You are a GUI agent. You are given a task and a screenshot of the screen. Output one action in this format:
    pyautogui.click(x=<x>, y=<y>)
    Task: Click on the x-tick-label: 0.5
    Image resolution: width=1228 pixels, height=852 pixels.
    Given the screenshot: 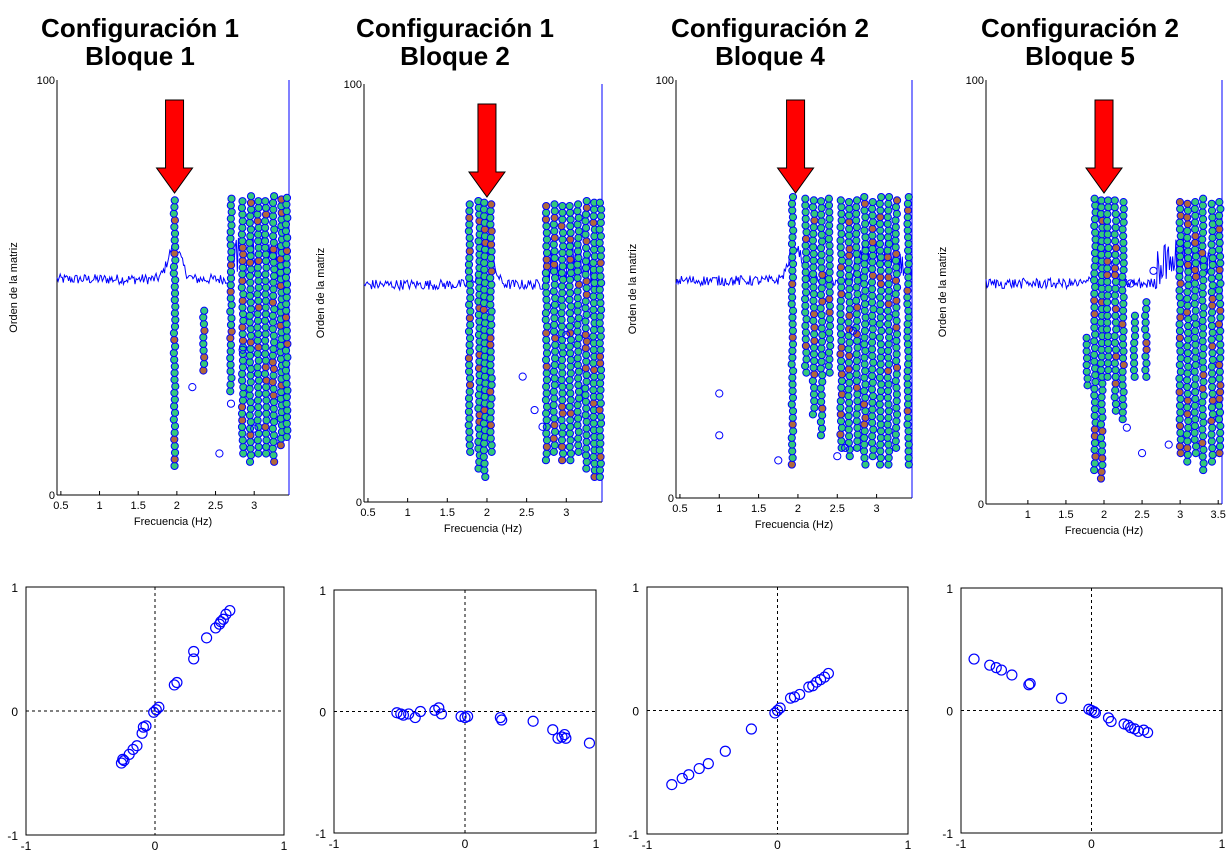 What is the action you would take?
    pyautogui.click(x=367, y=513)
    